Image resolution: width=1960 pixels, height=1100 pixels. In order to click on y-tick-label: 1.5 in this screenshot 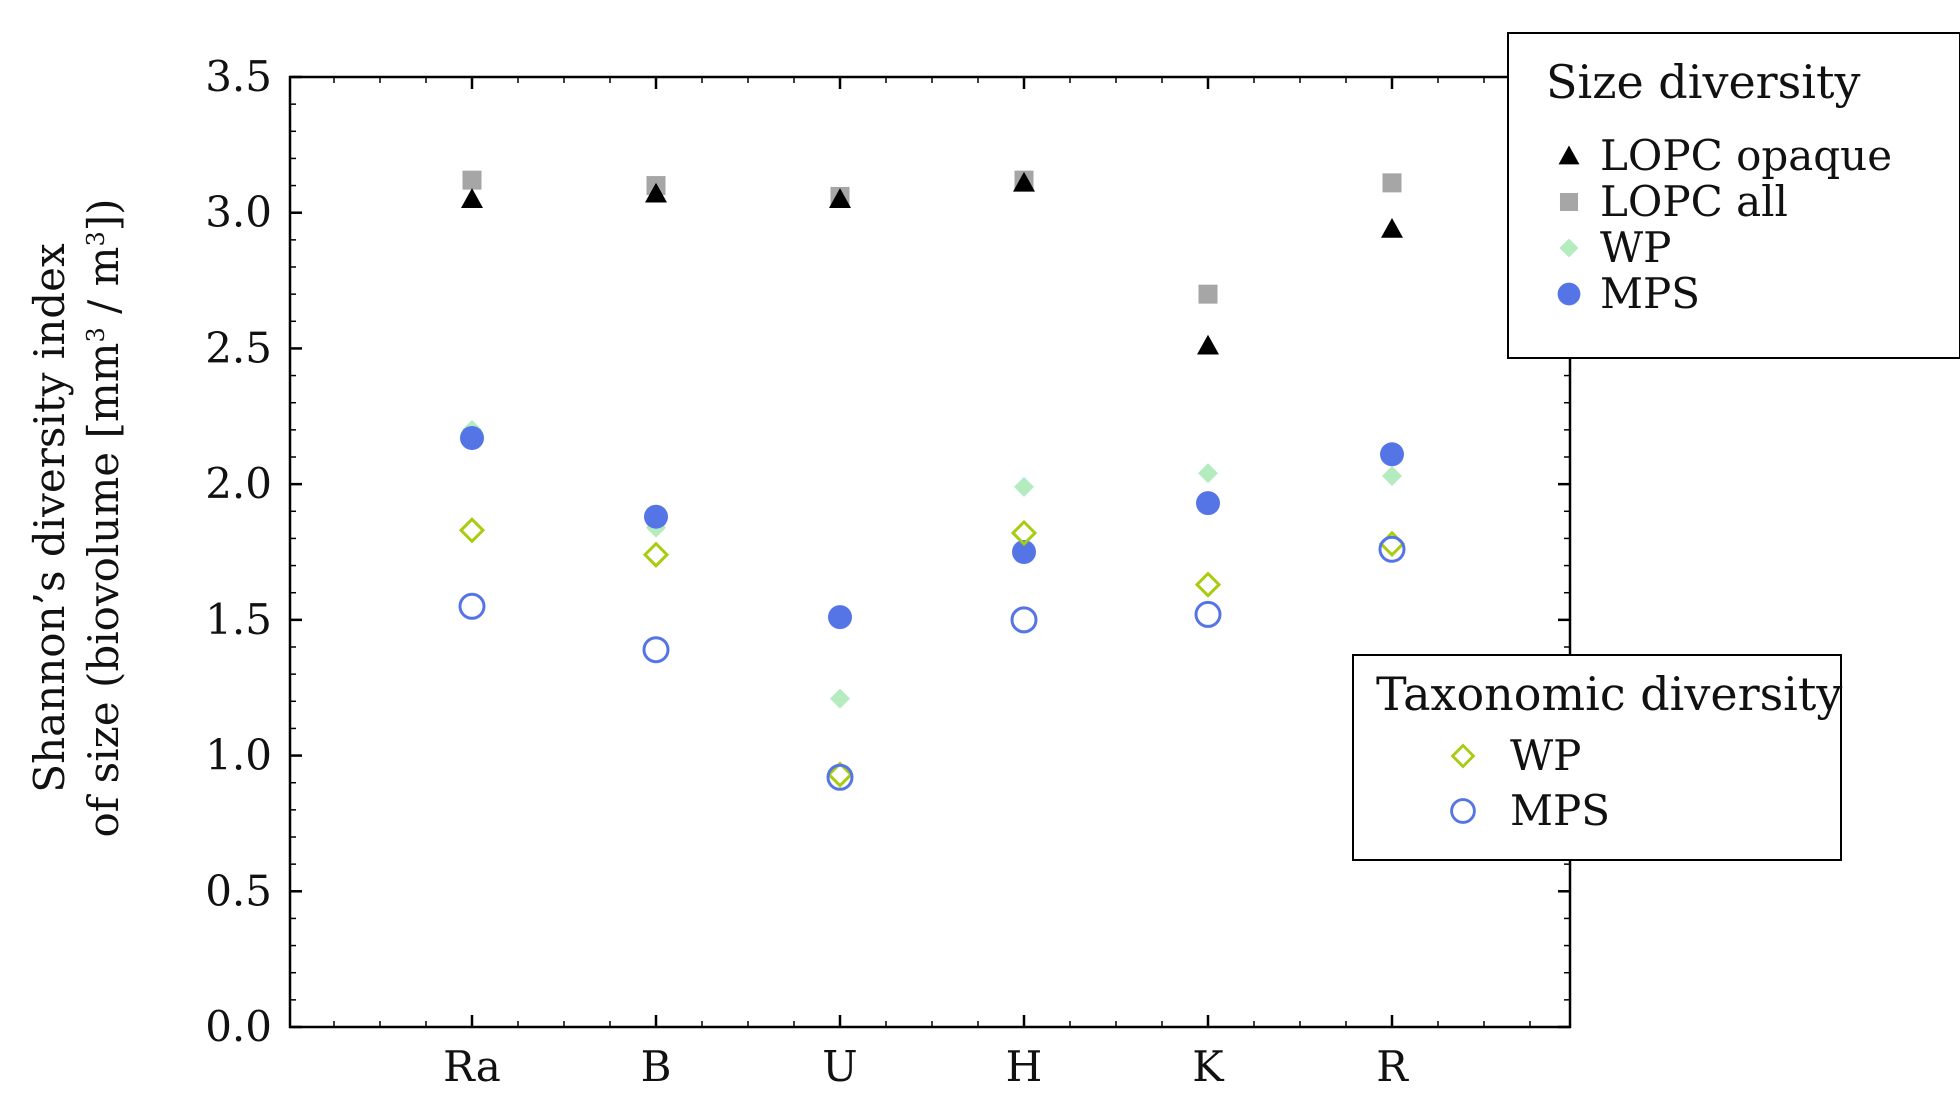, I will do `click(238, 619)`.